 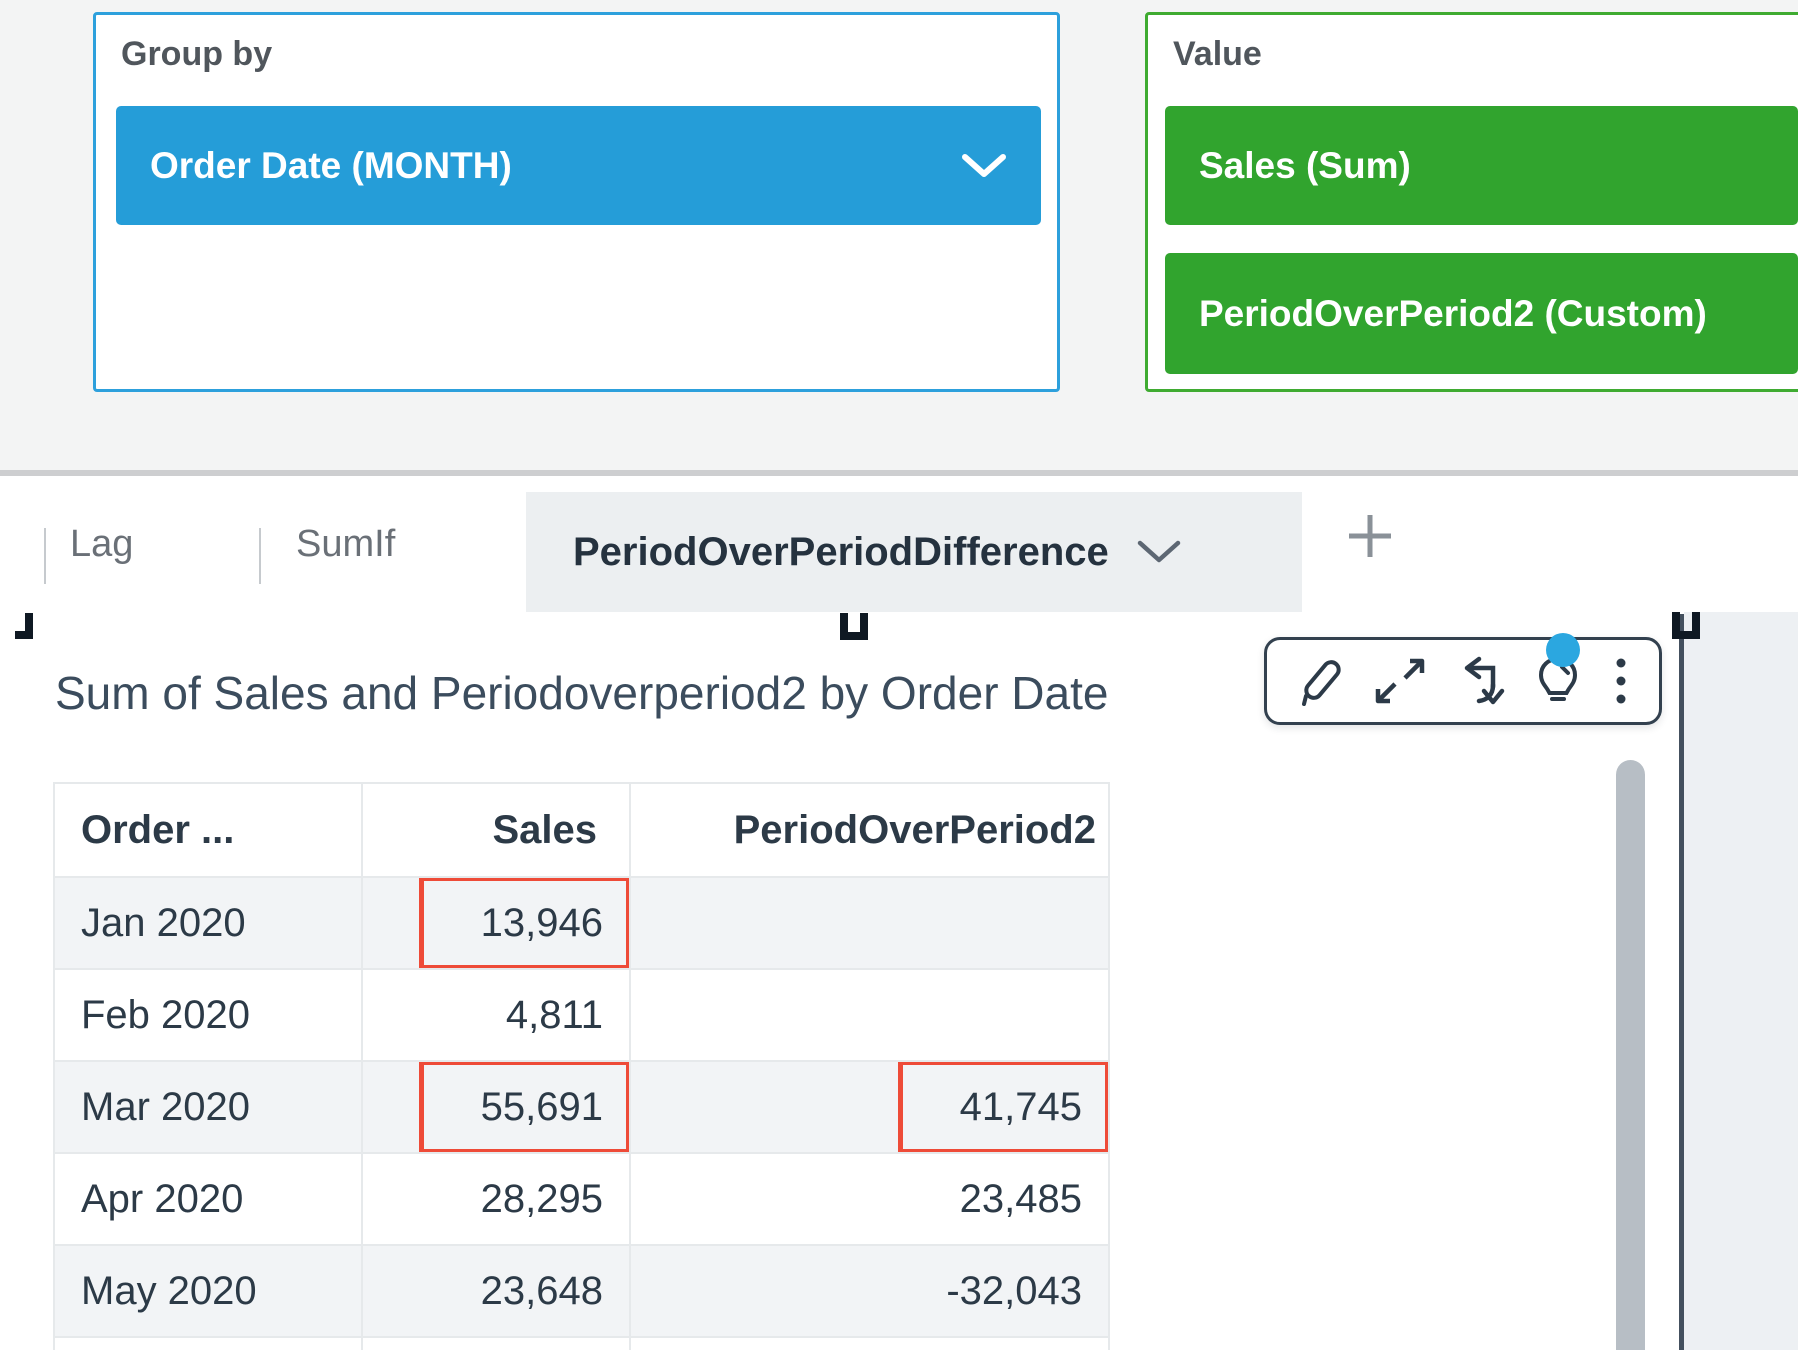 What do you see at coordinates (854, 626) in the screenshot?
I see `resize-handle-top-middle` at bounding box center [854, 626].